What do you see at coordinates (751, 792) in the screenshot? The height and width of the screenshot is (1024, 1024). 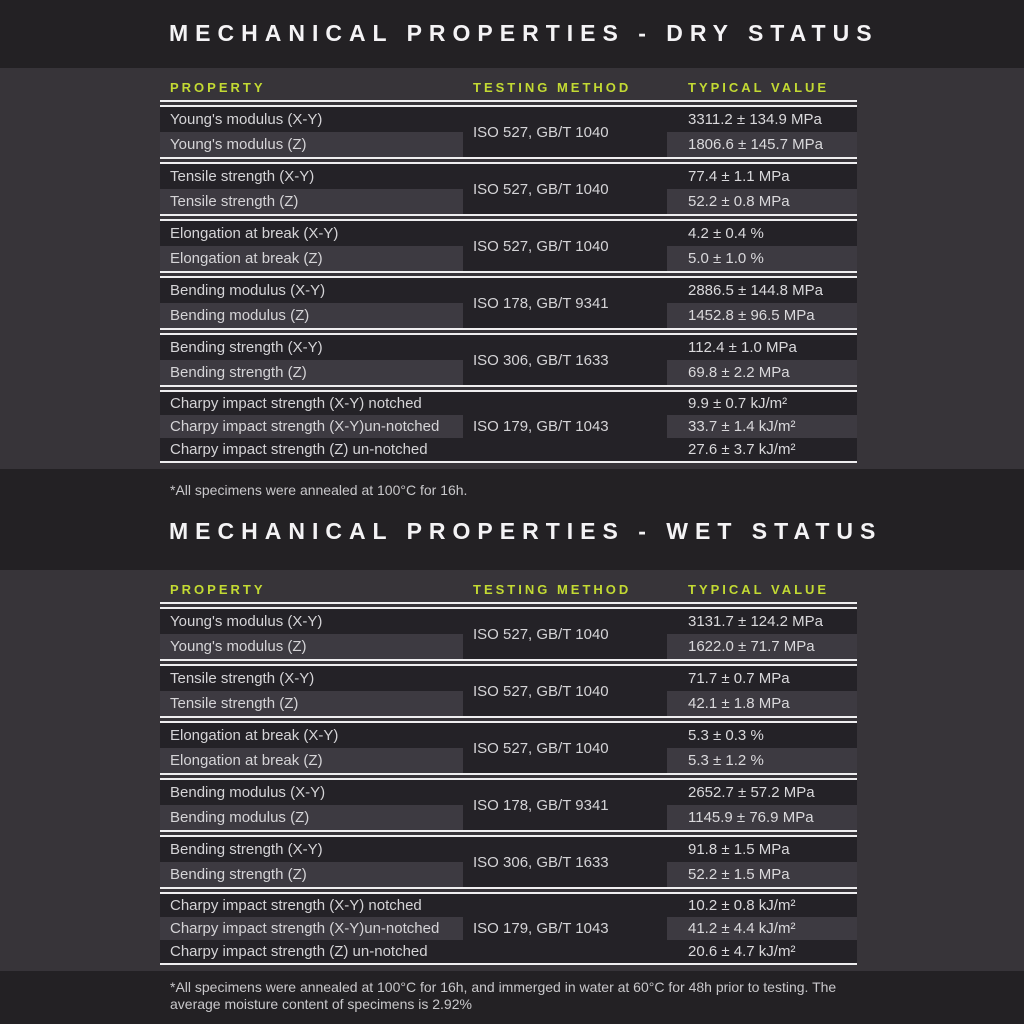 I see `value-cell: 2652.7 ± 57.2 MPa` at bounding box center [751, 792].